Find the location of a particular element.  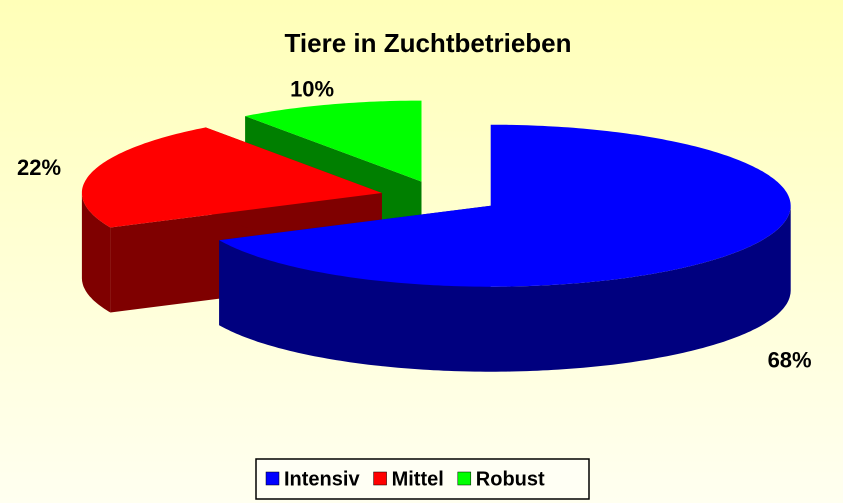

legend-box is located at coordinates (422, 479).